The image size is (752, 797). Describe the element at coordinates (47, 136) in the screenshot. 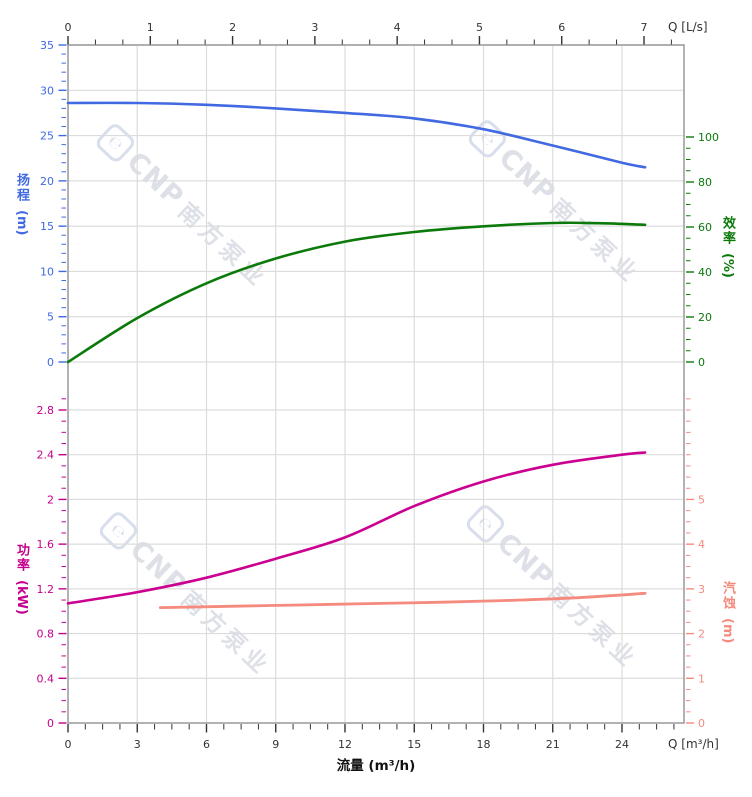

I see `svg-text: 25` at that location.